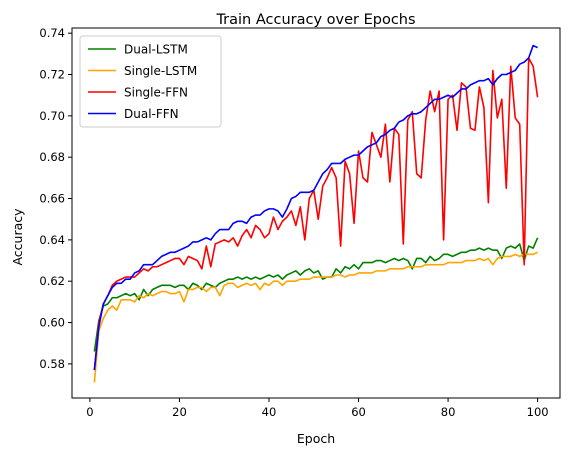  What do you see at coordinates (160, 71) in the screenshot?
I see `legend-label-single-lstm: Single-LSTM` at bounding box center [160, 71].